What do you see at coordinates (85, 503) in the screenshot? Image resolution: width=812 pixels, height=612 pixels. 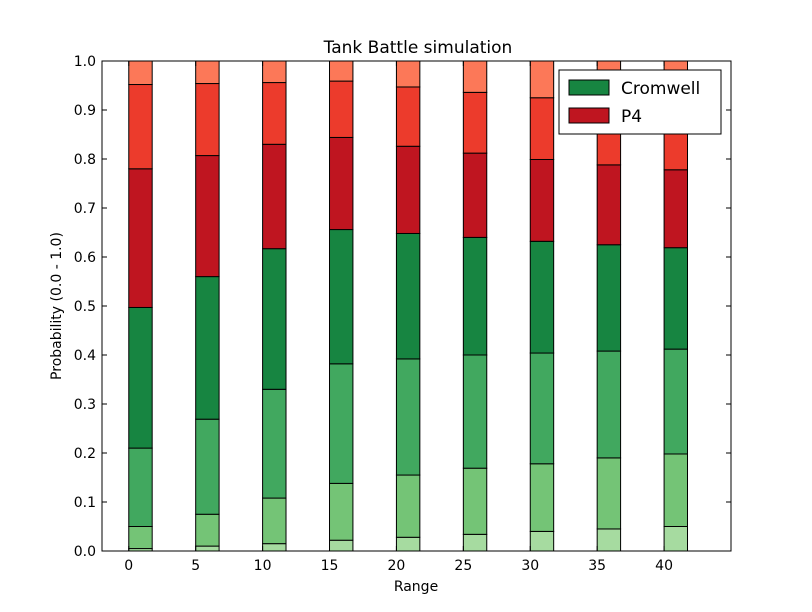 I see `y-tick-label: 0.1` at bounding box center [85, 503].